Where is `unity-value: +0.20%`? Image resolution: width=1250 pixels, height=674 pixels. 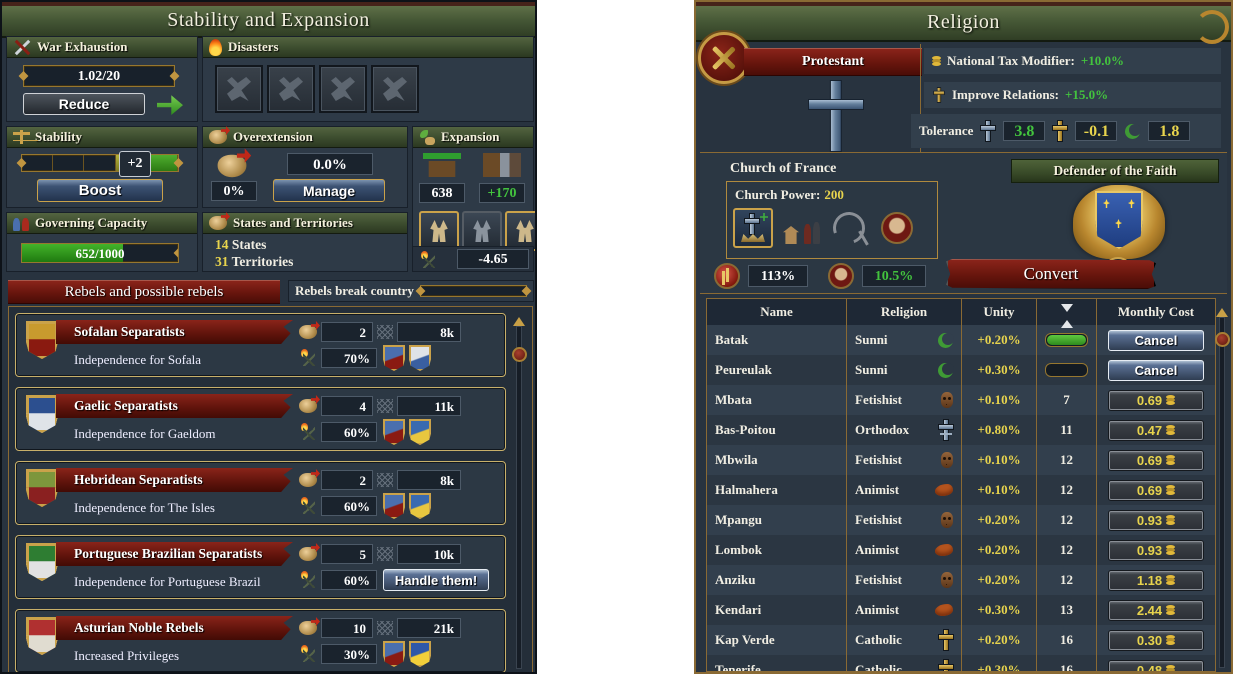
unity-value: +0.20% is located at coordinates (999, 549).